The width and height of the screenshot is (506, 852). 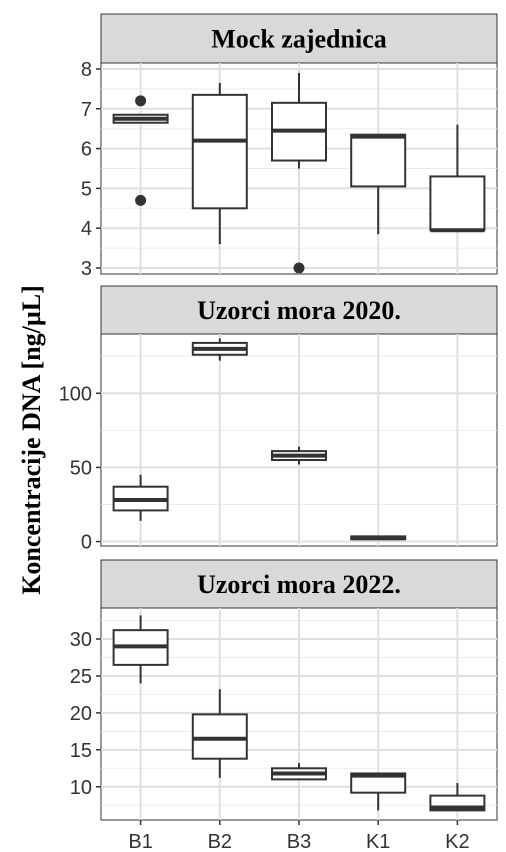 I want to click on x-axis: B1 B2 B3 K1 K2, so click(x=299, y=836).